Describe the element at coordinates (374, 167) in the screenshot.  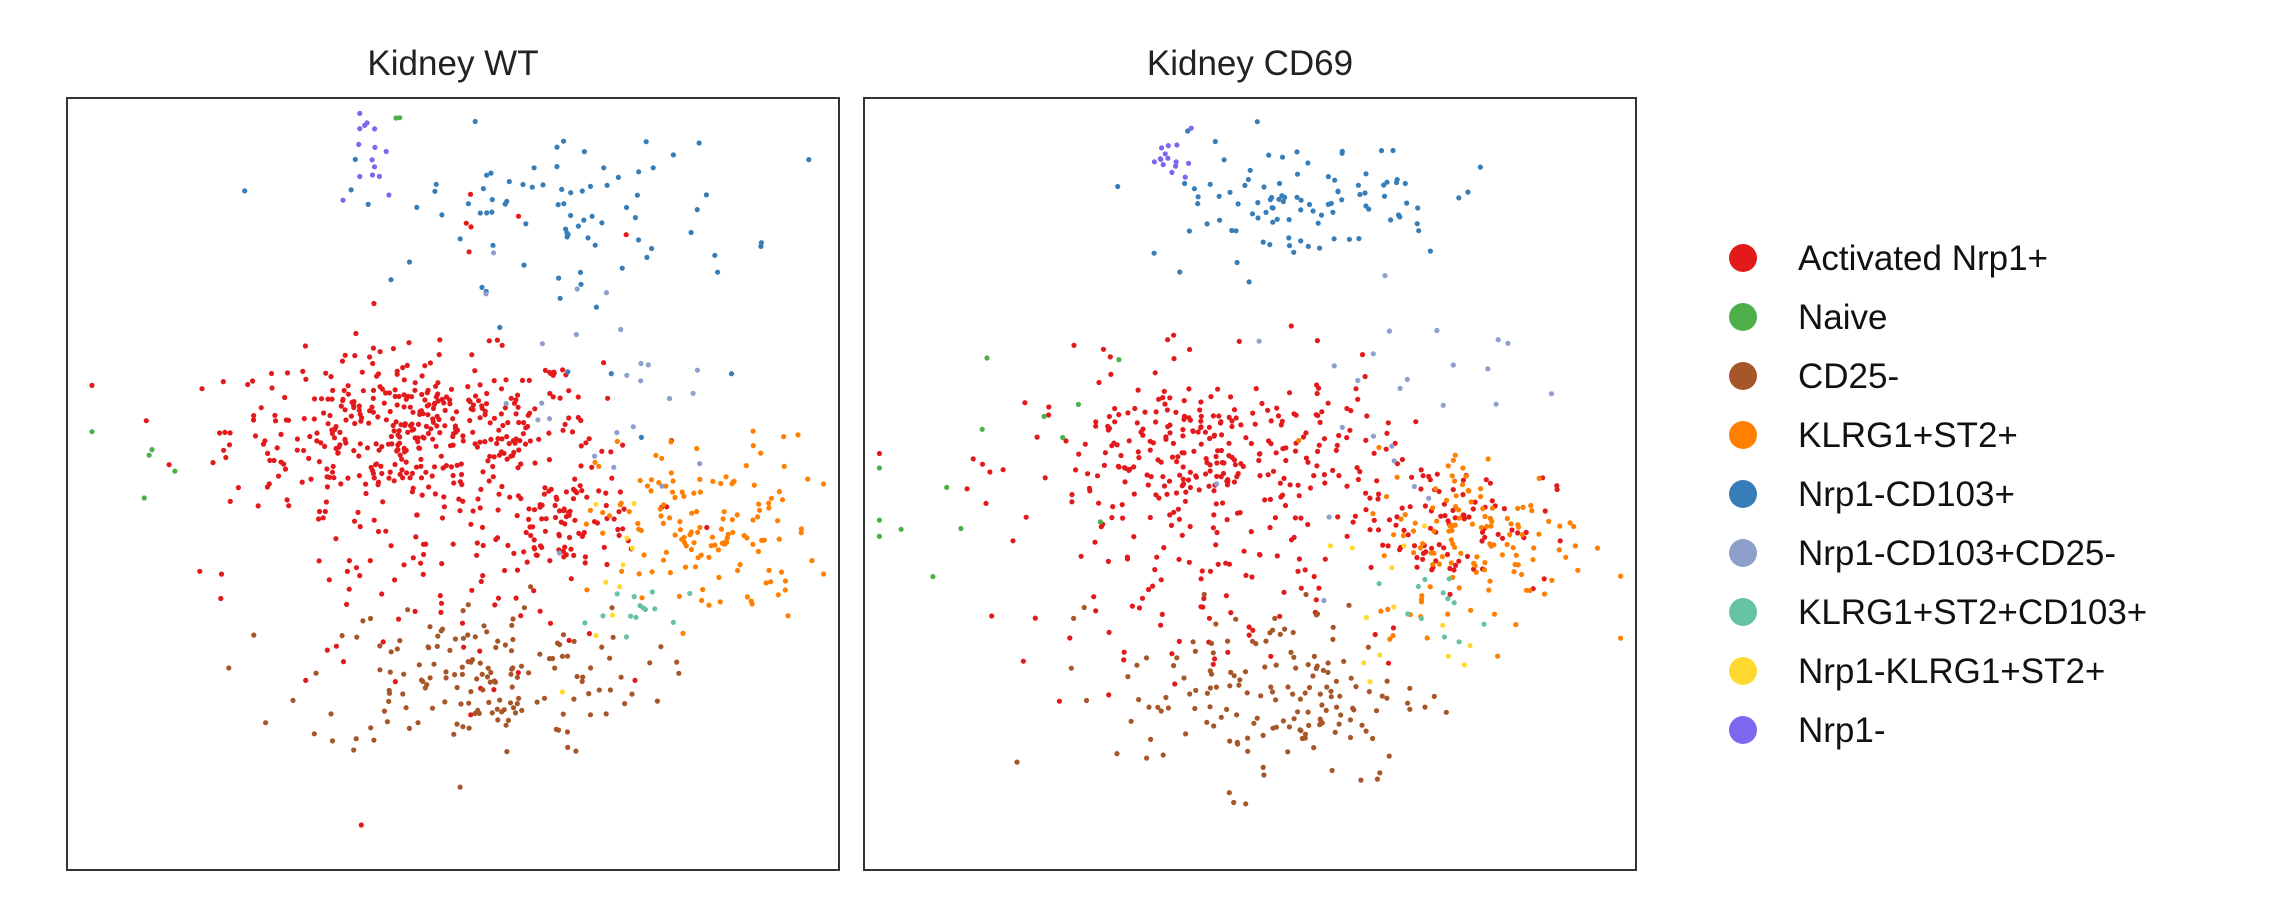
I see `point-nrp1-` at that location.